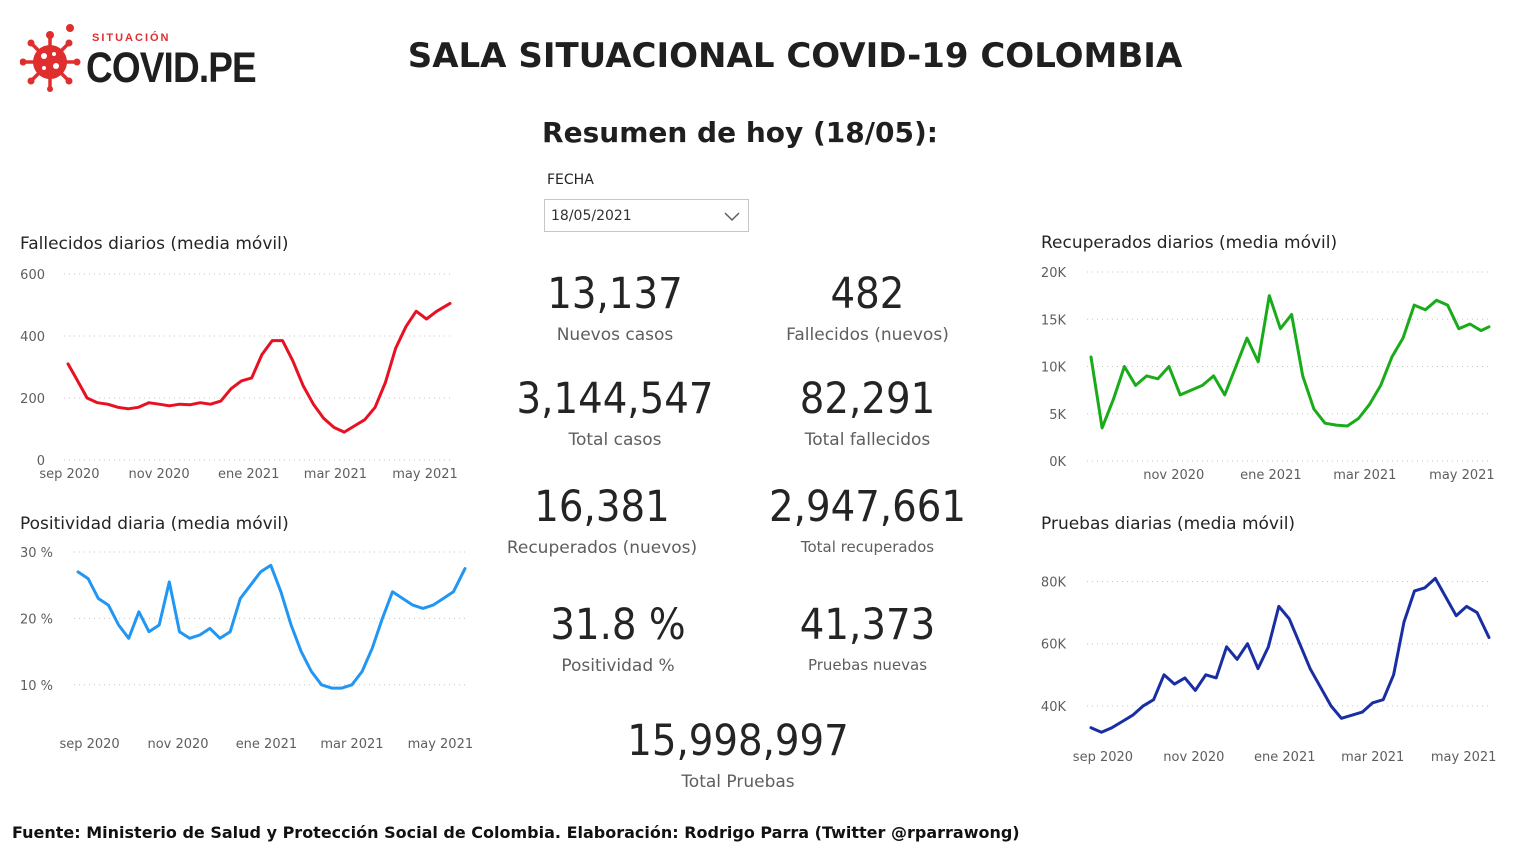 The height and width of the screenshot is (851, 1513). I want to click on kpi-value: 15,998,997, so click(738, 741).